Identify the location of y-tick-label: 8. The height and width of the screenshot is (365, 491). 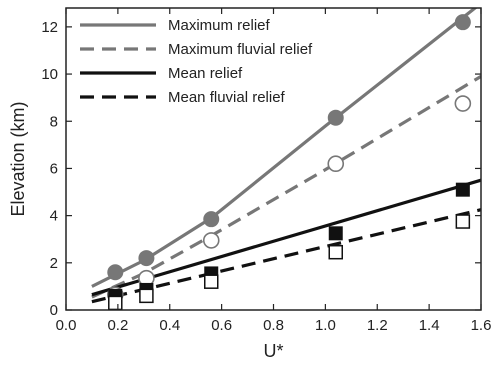
(54, 121).